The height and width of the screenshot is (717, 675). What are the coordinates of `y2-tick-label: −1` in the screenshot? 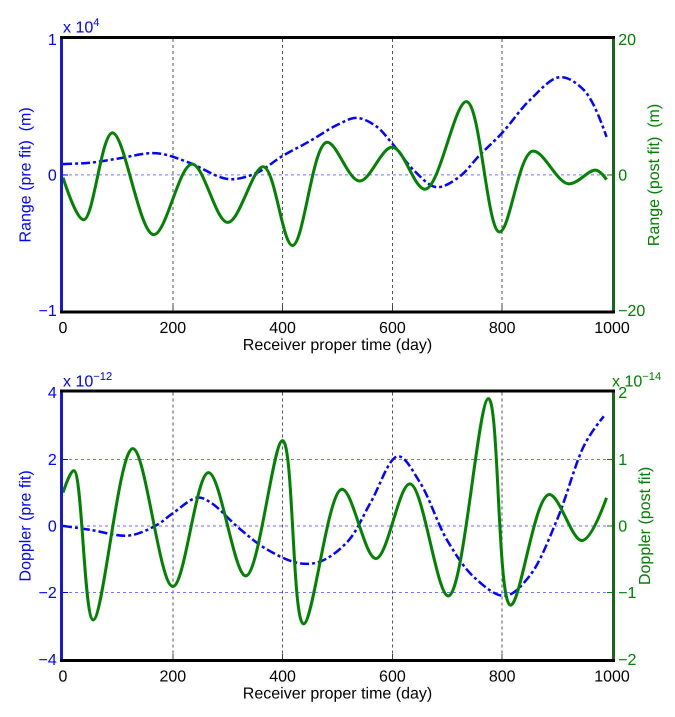 It's located at (627, 593).